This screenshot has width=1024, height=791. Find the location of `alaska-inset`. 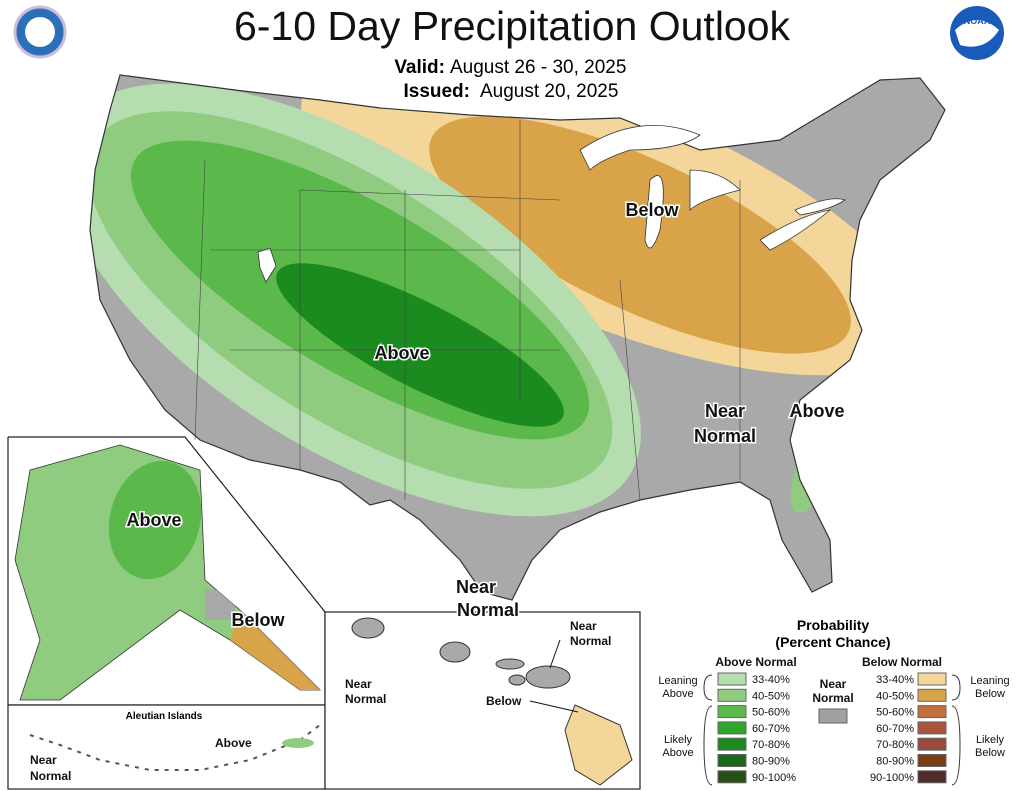

alaska-inset is located at coordinates (166, 571).